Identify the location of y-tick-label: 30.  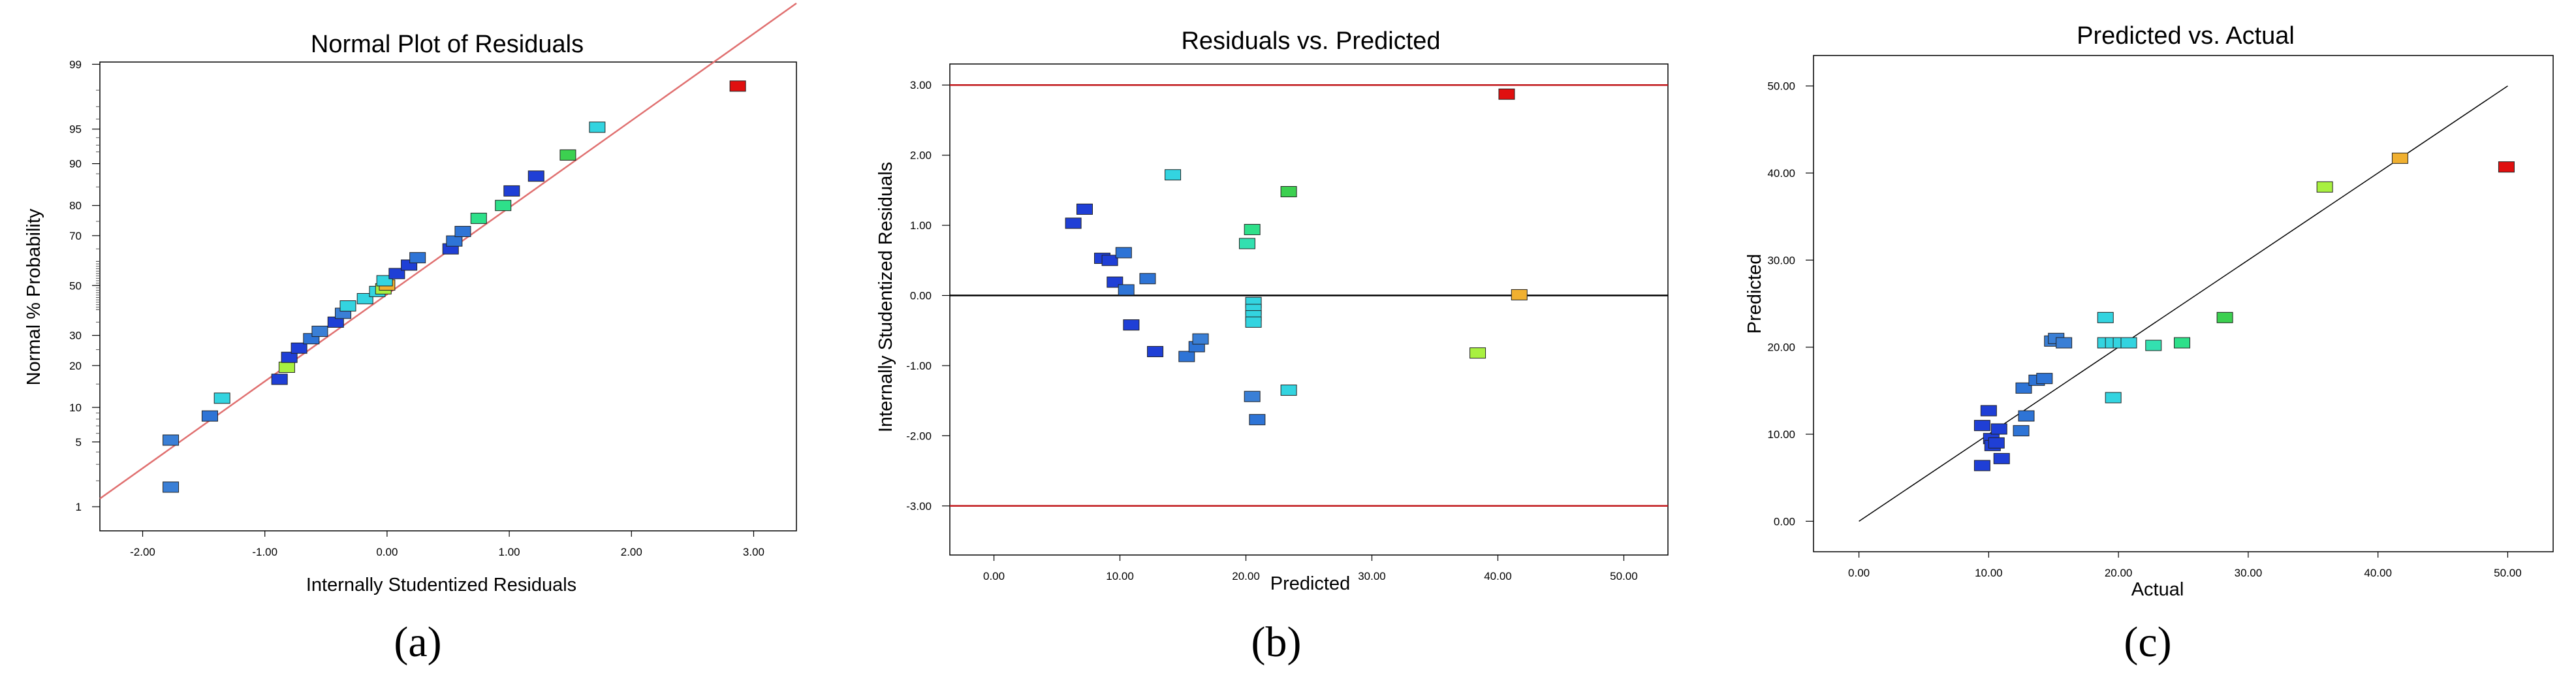
(75, 336).